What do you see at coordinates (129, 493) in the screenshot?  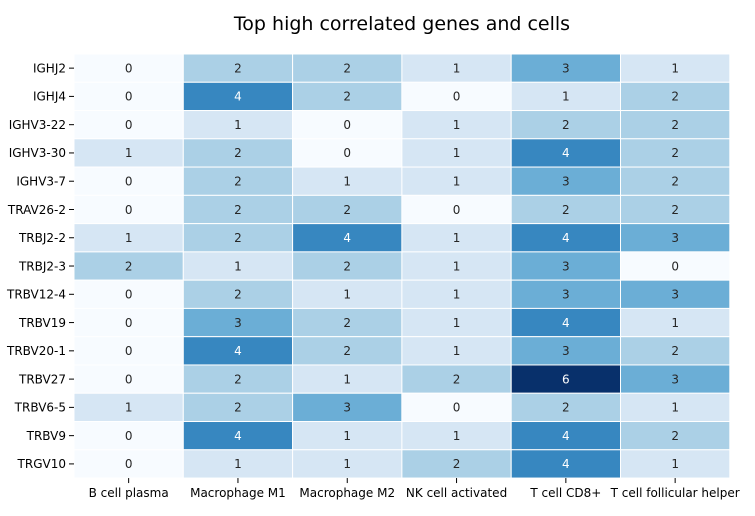 I see `column-tick-label: B cell plasma` at bounding box center [129, 493].